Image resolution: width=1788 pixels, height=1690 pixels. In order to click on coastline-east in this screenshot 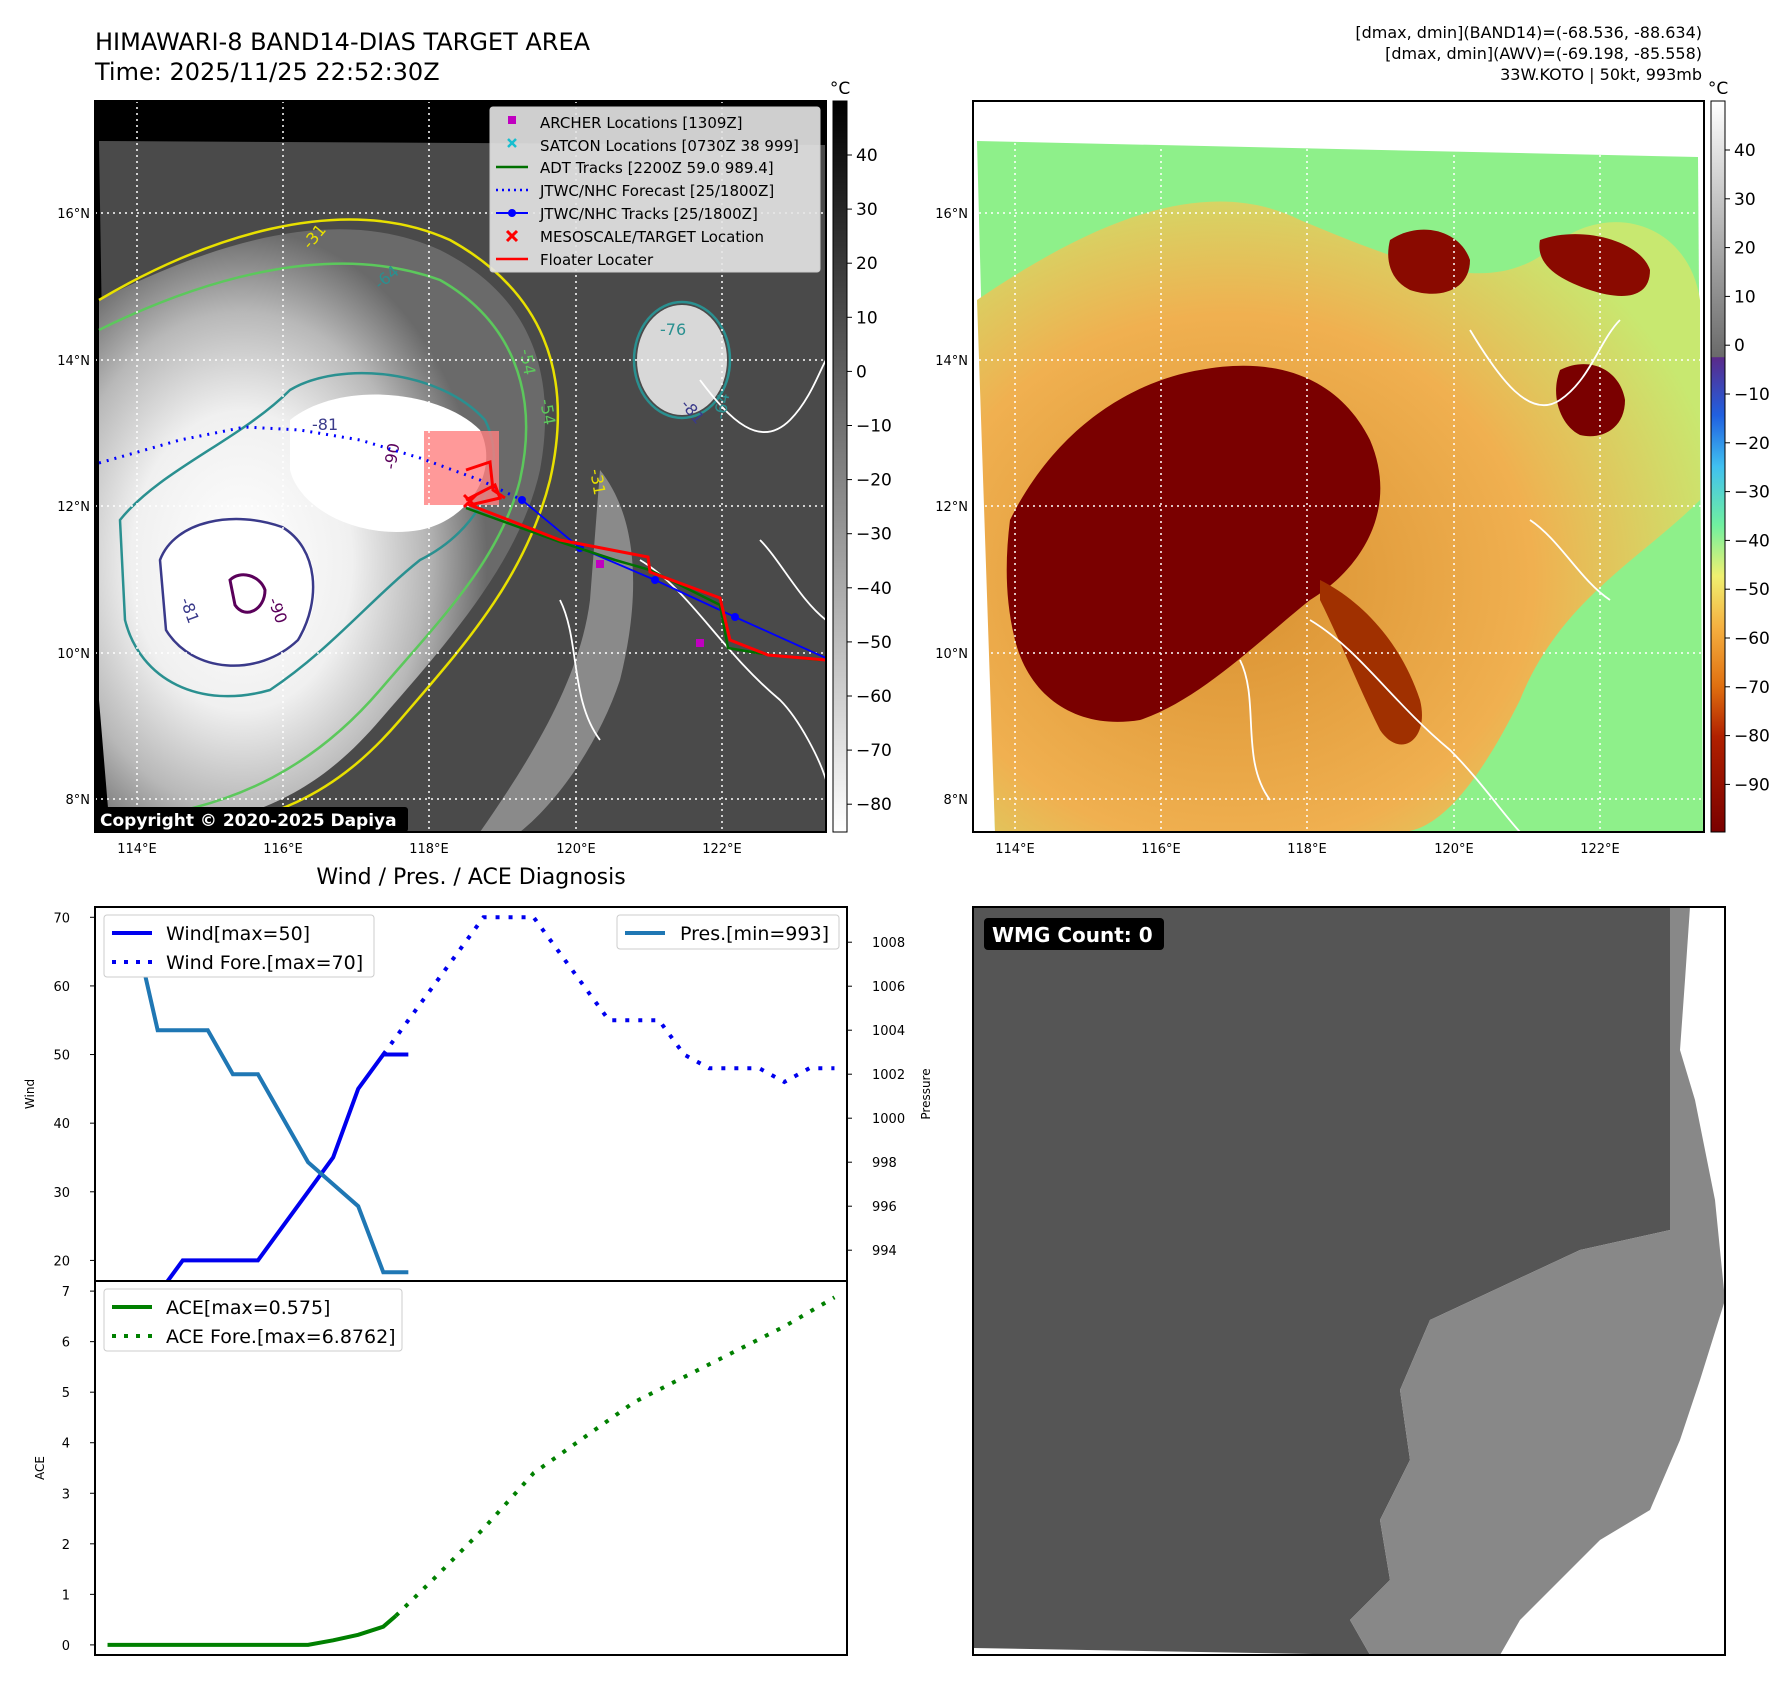, I will do `click(692, 570)`.